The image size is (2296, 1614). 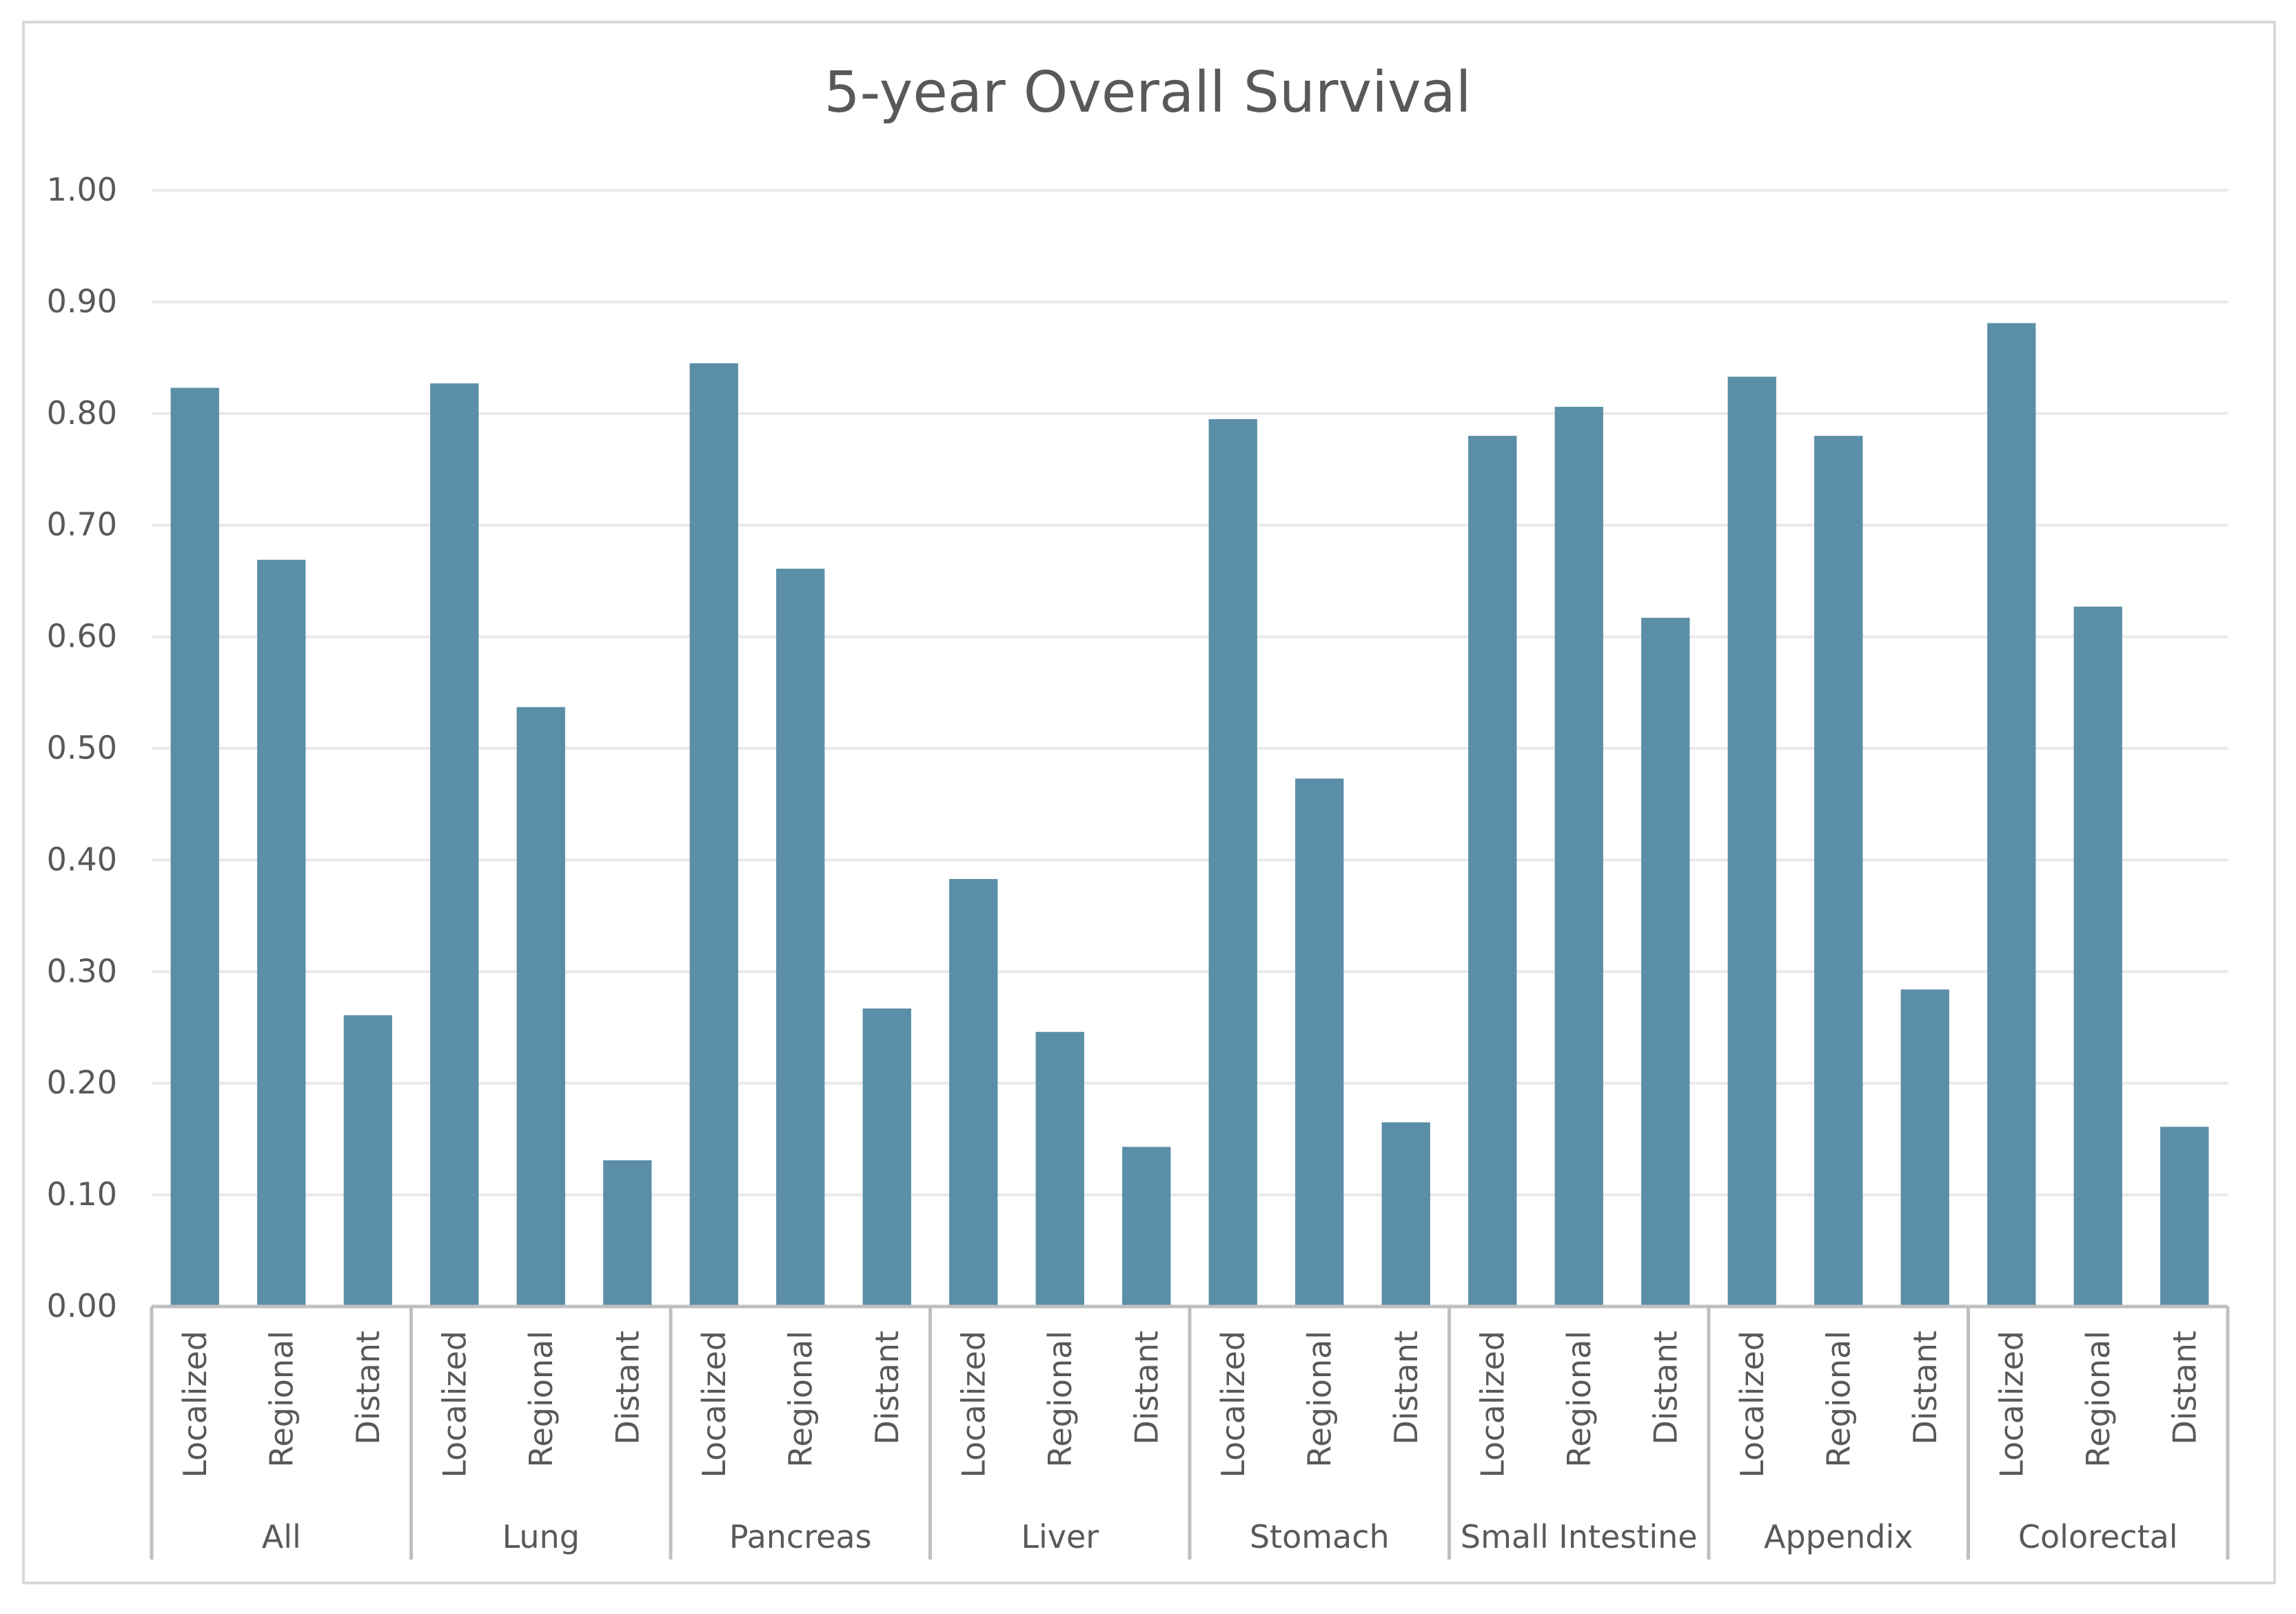 I want to click on bar-pancreas-regional, so click(x=800, y=937).